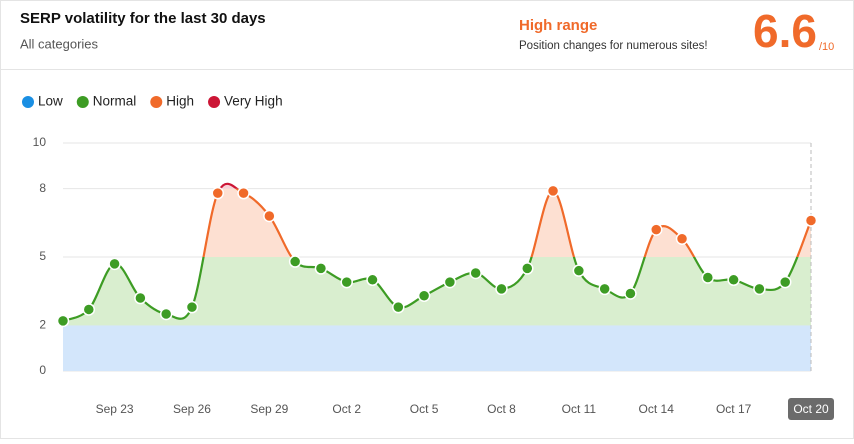 The image size is (854, 444). Describe the element at coordinates (579, 409) in the screenshot. I see `x-tick-label: Oct 11` at that location.